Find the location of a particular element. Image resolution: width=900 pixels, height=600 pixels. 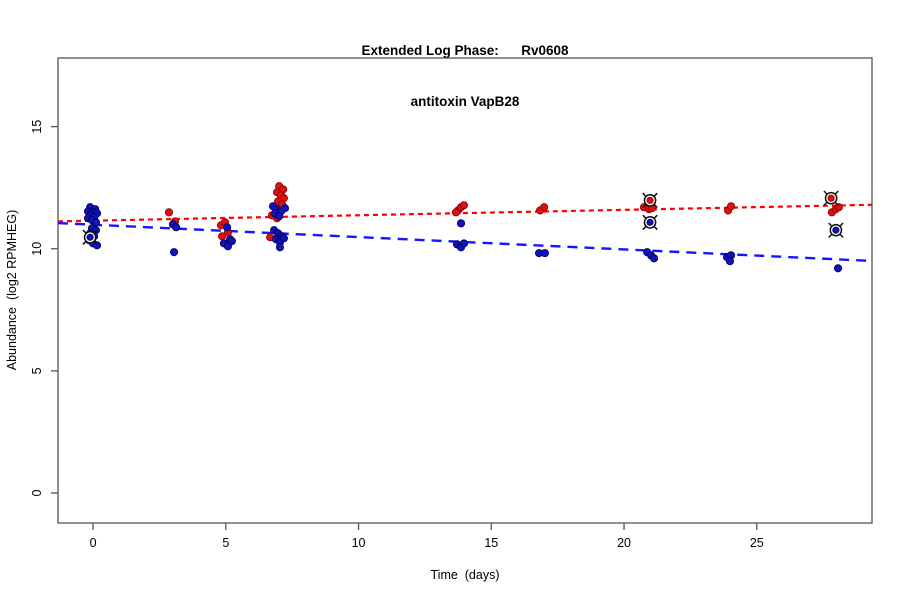

x-tick-label: 25 is located at coordinates (757, 543).